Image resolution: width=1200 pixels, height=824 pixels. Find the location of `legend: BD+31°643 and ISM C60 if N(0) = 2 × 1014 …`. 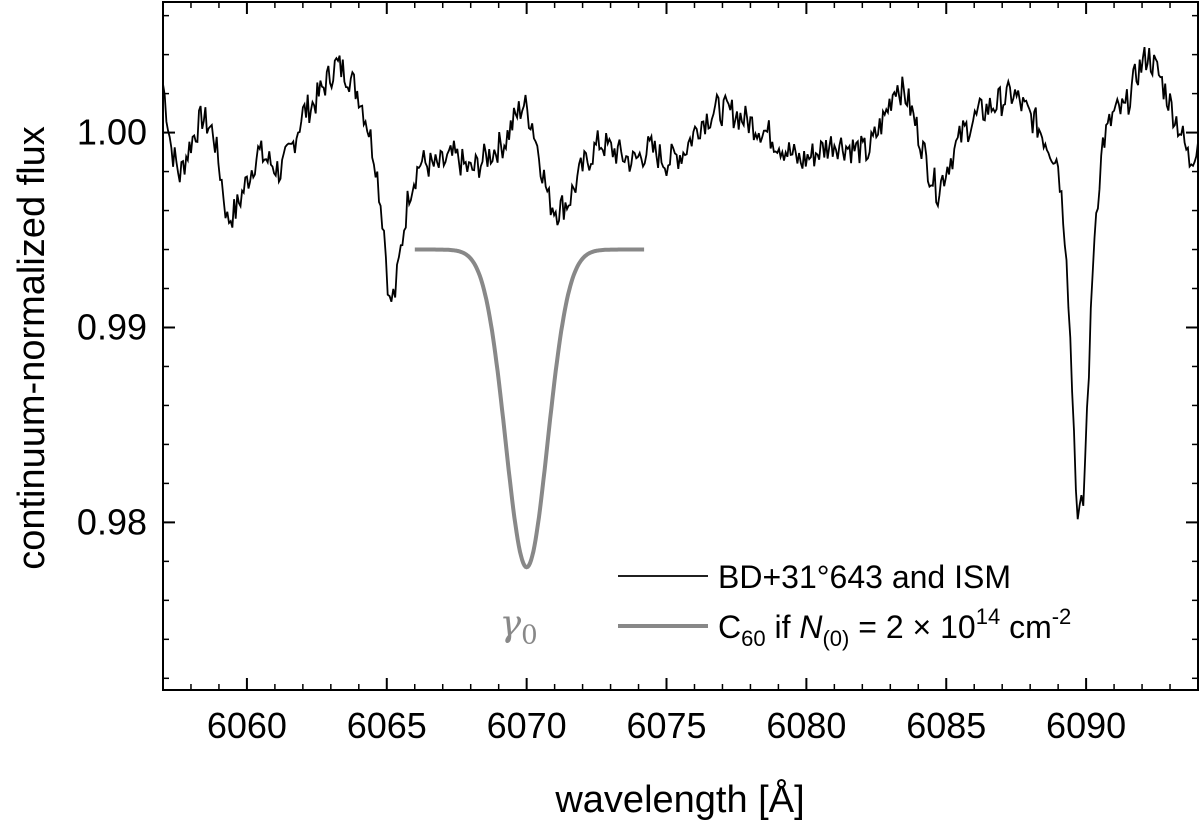

legend: BD+31°643 and ISM C60 if N(0) = 2 × 1014 … is located at coordinates (844, 605).